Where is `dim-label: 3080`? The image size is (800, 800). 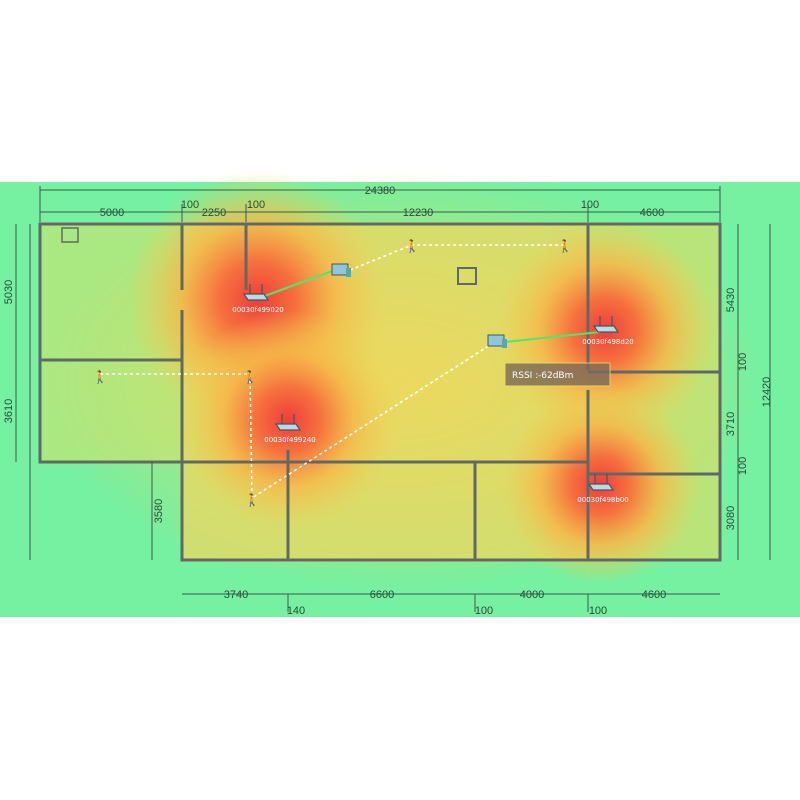
dim-label: 3080 is located at coordinates (731, 518).